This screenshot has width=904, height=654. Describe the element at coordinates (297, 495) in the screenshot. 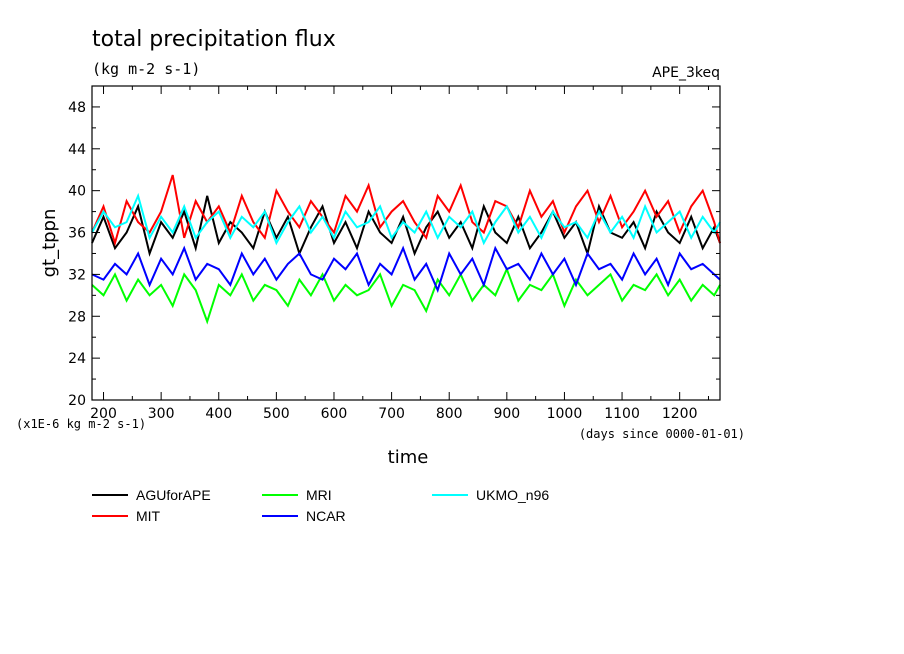

I see `legend-item: MRI` at that location.